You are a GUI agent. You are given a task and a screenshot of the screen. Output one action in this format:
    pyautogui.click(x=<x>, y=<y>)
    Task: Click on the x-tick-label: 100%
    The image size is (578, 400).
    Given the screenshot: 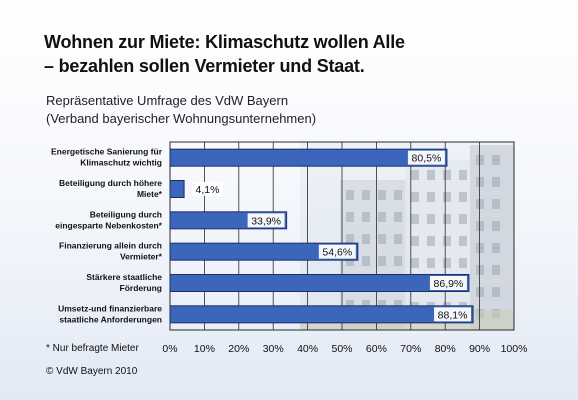 What is the action you would take?
    pyautogui.click(x=514, y=349)
    